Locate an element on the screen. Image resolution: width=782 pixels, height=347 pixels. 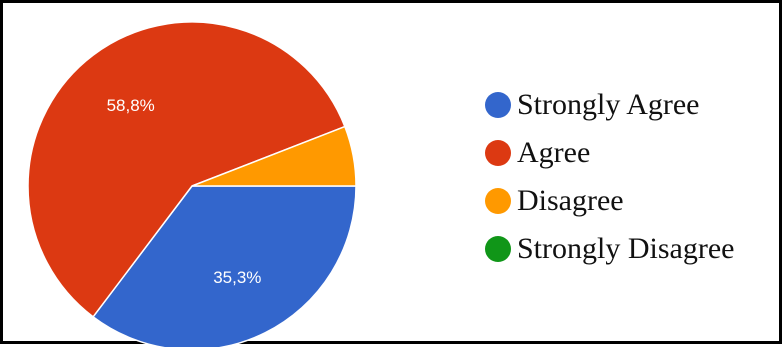
pie-slice-disagree is located at coordinates (274, 156).